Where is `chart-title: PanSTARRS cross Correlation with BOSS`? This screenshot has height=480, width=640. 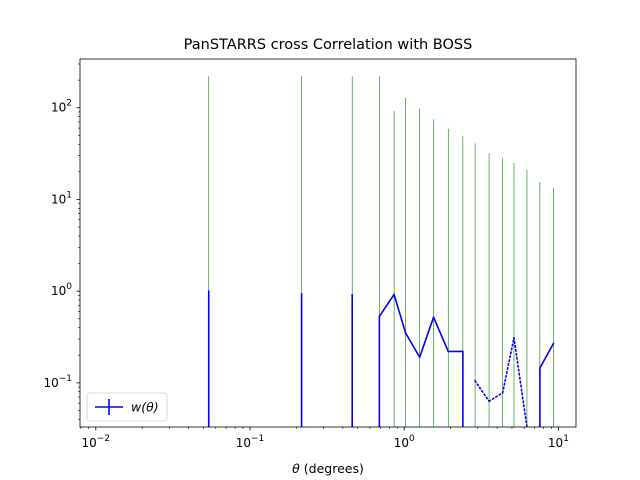 chart-title: PanSTARRS cross Correlation with BOSS is located at coordinates (328, 45).